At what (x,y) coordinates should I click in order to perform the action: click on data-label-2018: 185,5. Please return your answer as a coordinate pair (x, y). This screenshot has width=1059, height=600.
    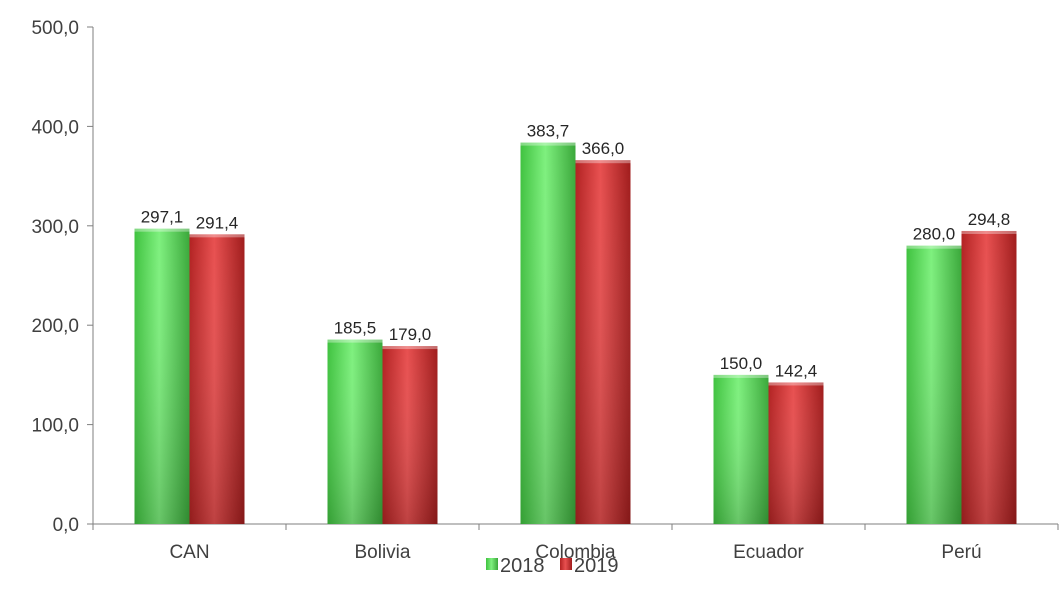
    Looking at the image, I should click on (355, 328).